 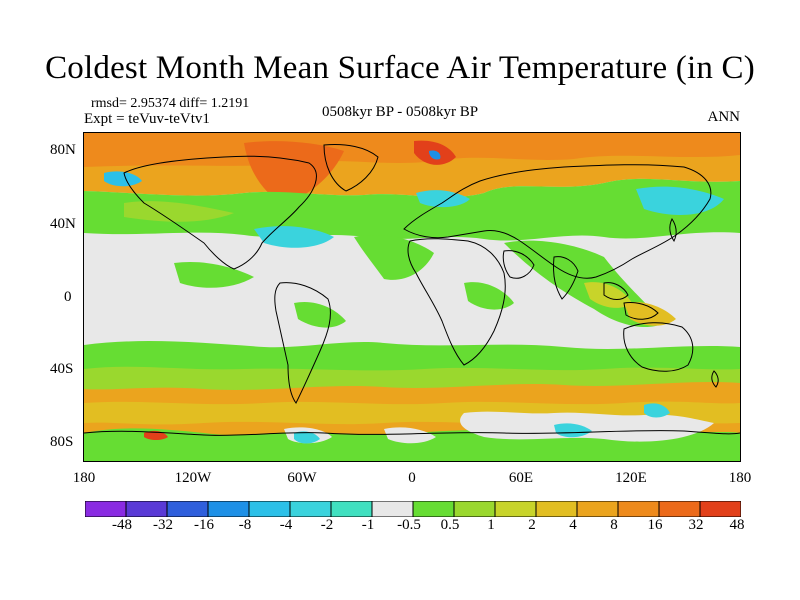 What do you see at coordinates (68, 297) in the screenshot?
I see `lat-label-0: 0` at bounding box center [68, 297].